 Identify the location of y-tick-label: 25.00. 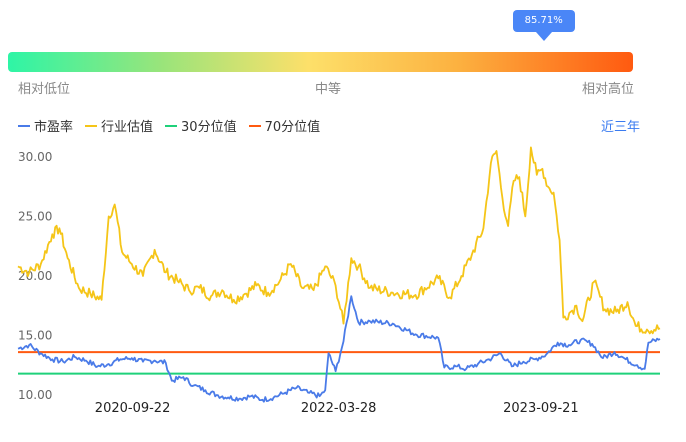
(35, 216).